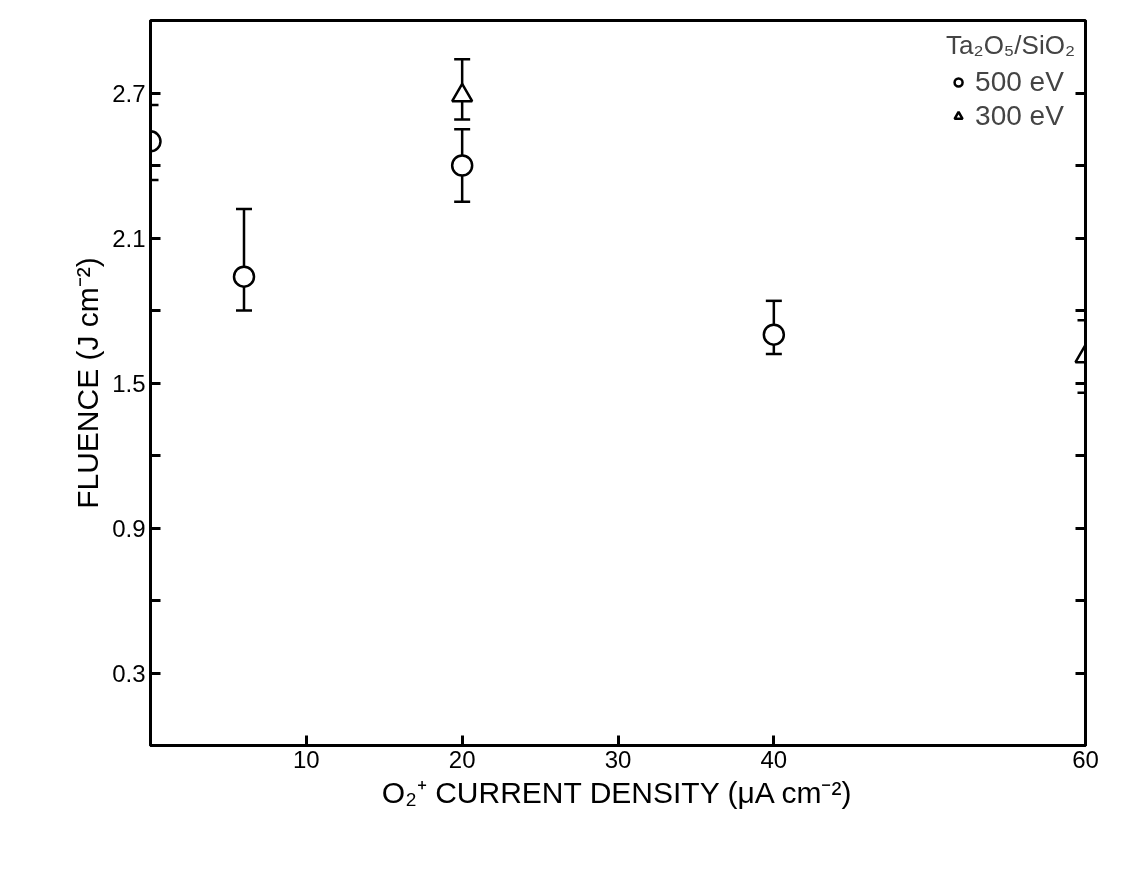  Describe the element at coordinates (129, 673) in the screenshot. I see `y-tick-label: 0.3` at that location.